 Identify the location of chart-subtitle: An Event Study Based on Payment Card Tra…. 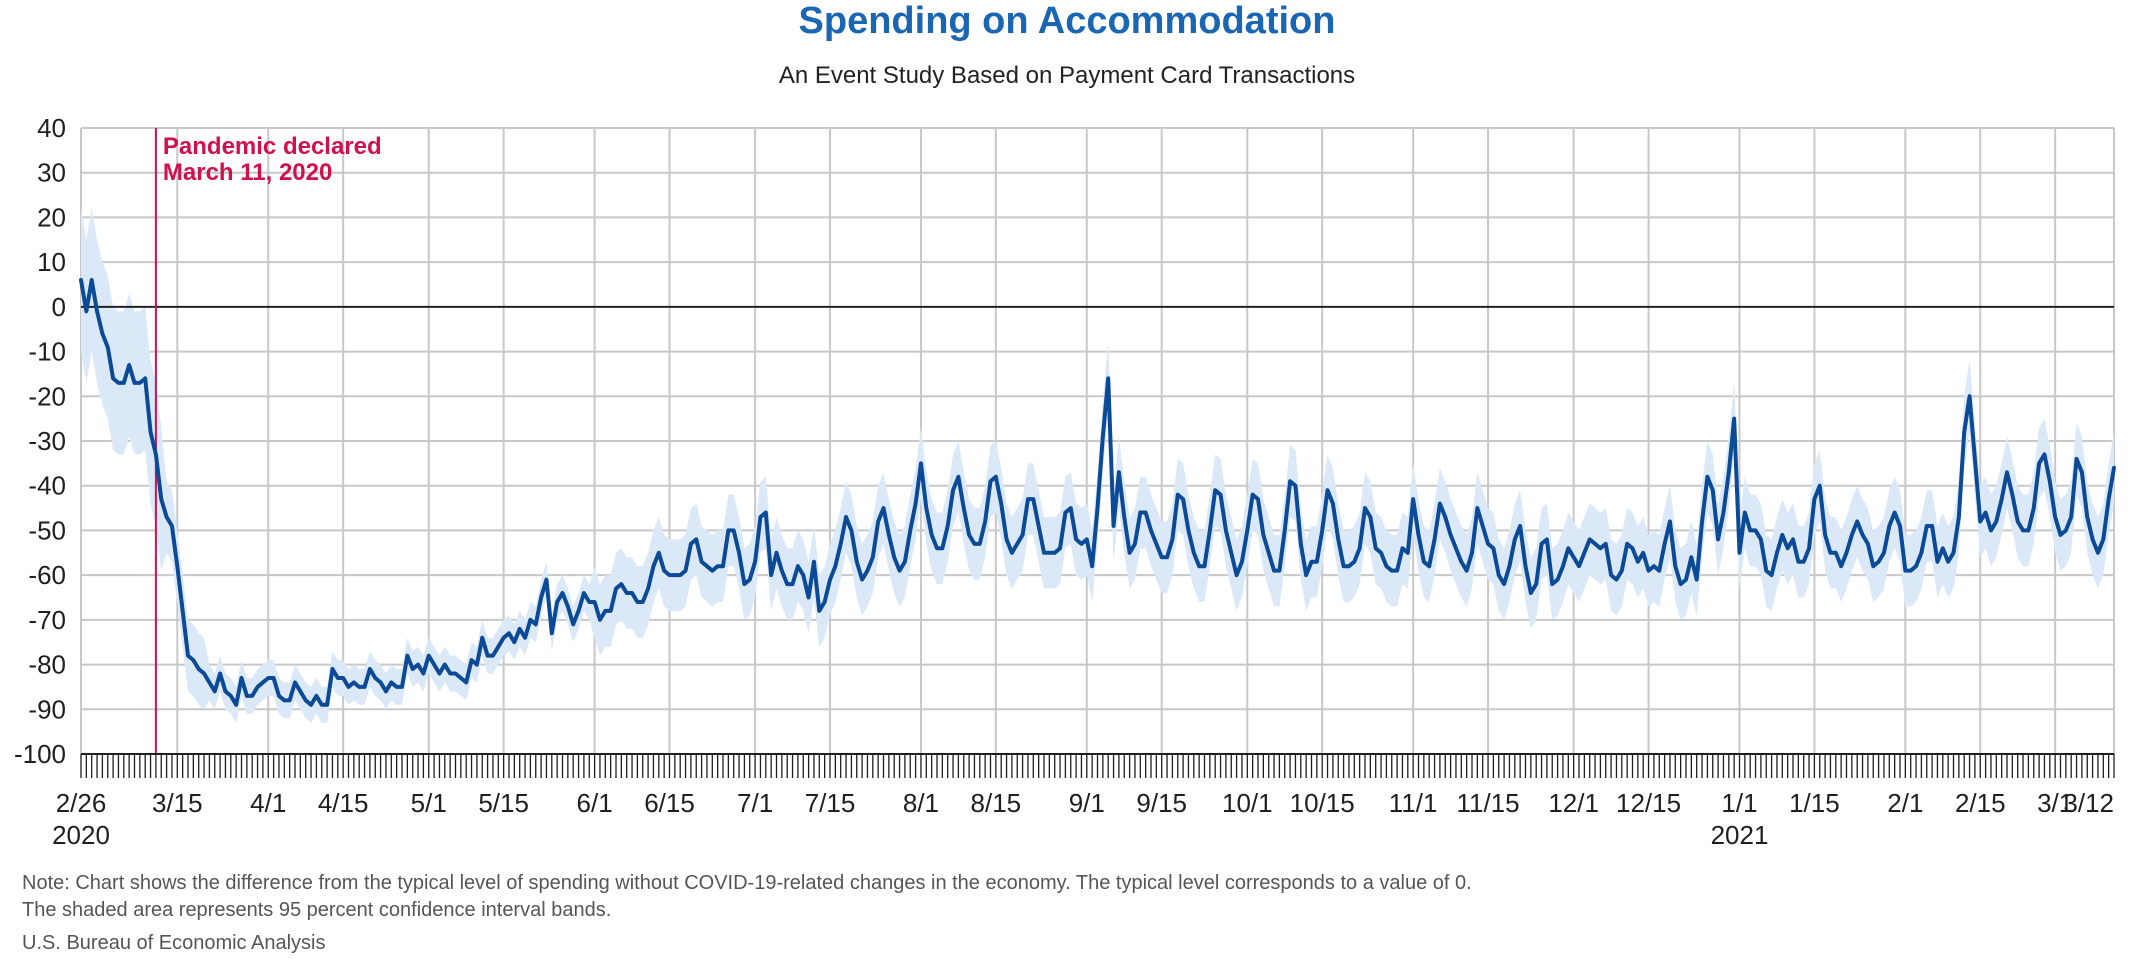
(1067, 75).